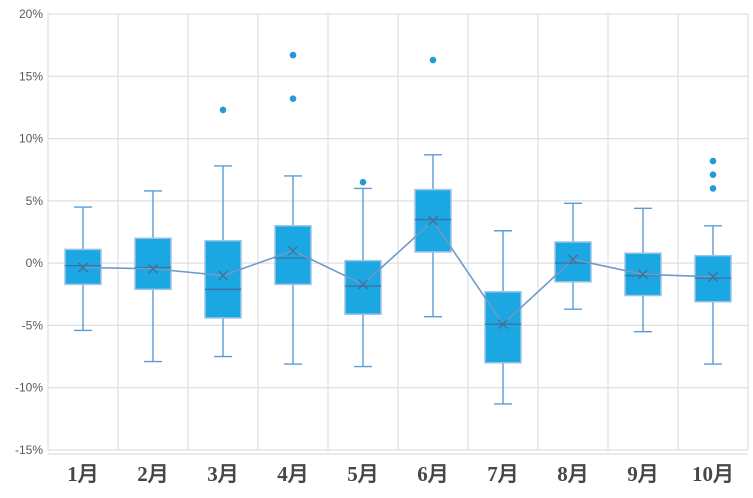 This screenshot has height=498, width=753. What do you see at coordinates (713, 161) in the screenshot?
I see `outlier-dot-10月-0` at bounding box center [713, 161].